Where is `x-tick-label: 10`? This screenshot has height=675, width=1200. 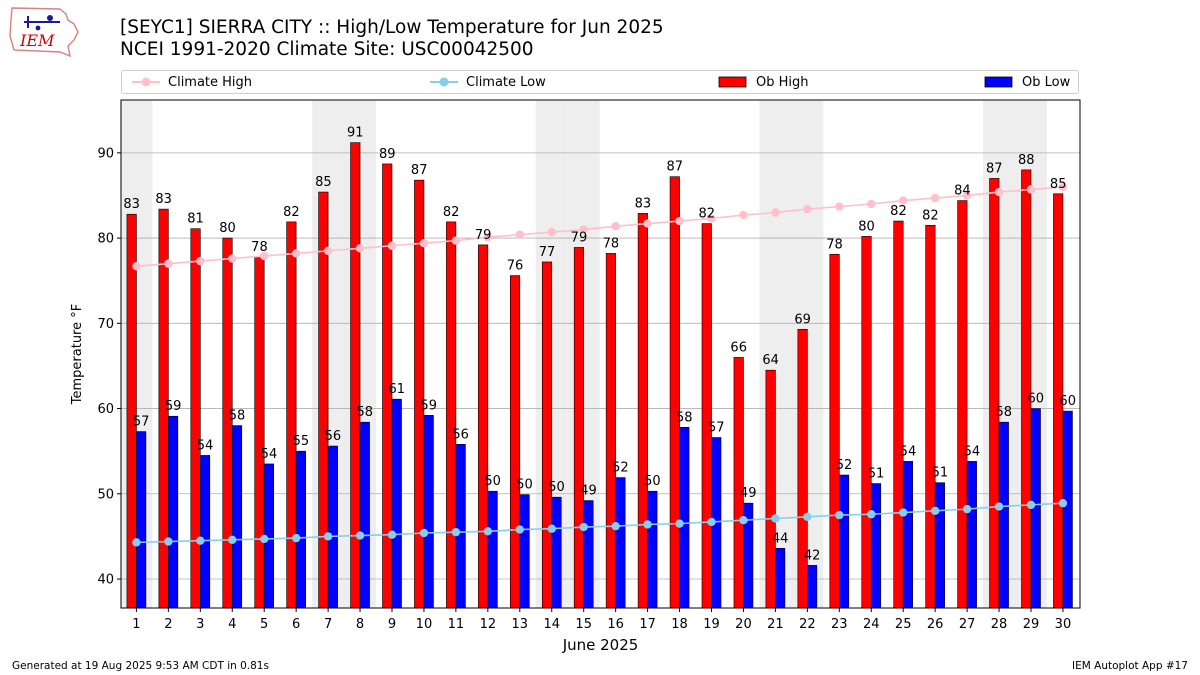 x-tick-label: 10 is located at coordinates (424, 624).